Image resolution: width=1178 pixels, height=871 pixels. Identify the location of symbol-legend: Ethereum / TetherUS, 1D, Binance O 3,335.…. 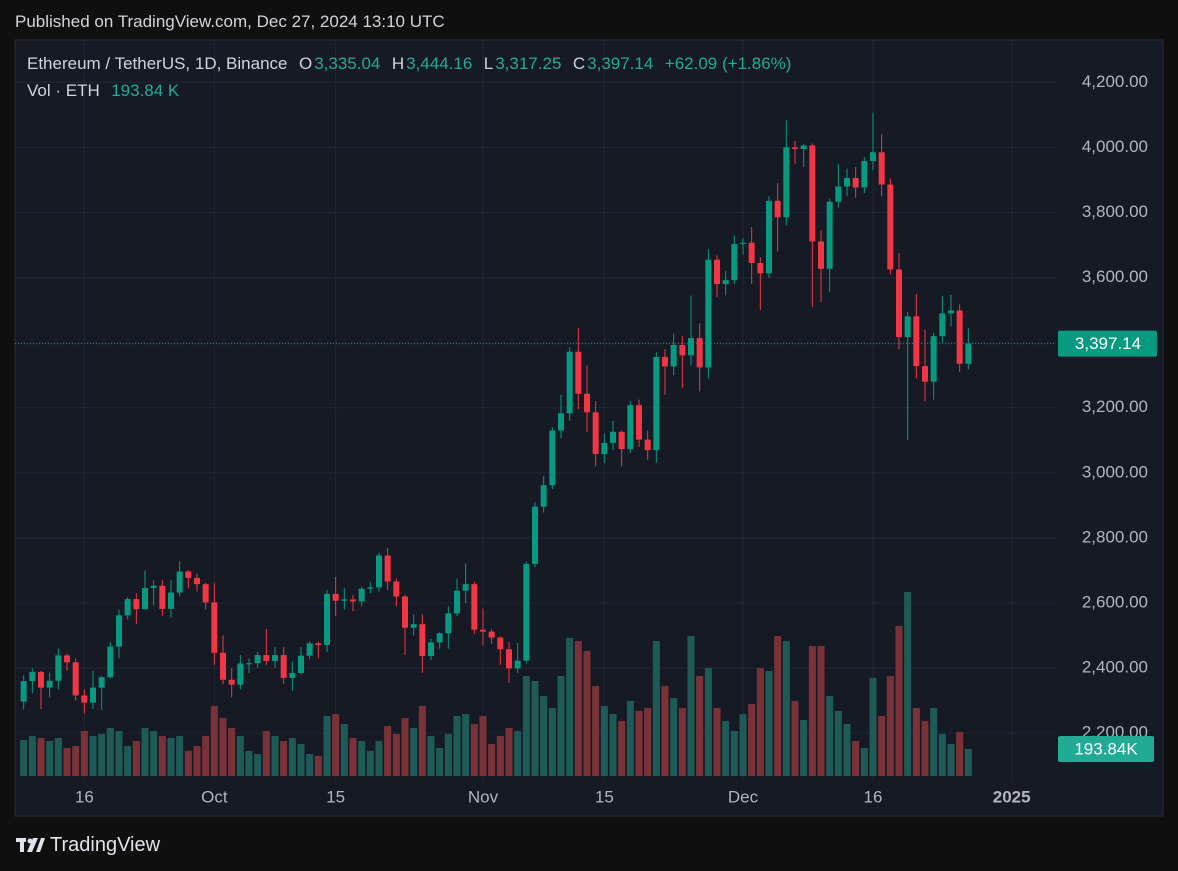
(410, 64).